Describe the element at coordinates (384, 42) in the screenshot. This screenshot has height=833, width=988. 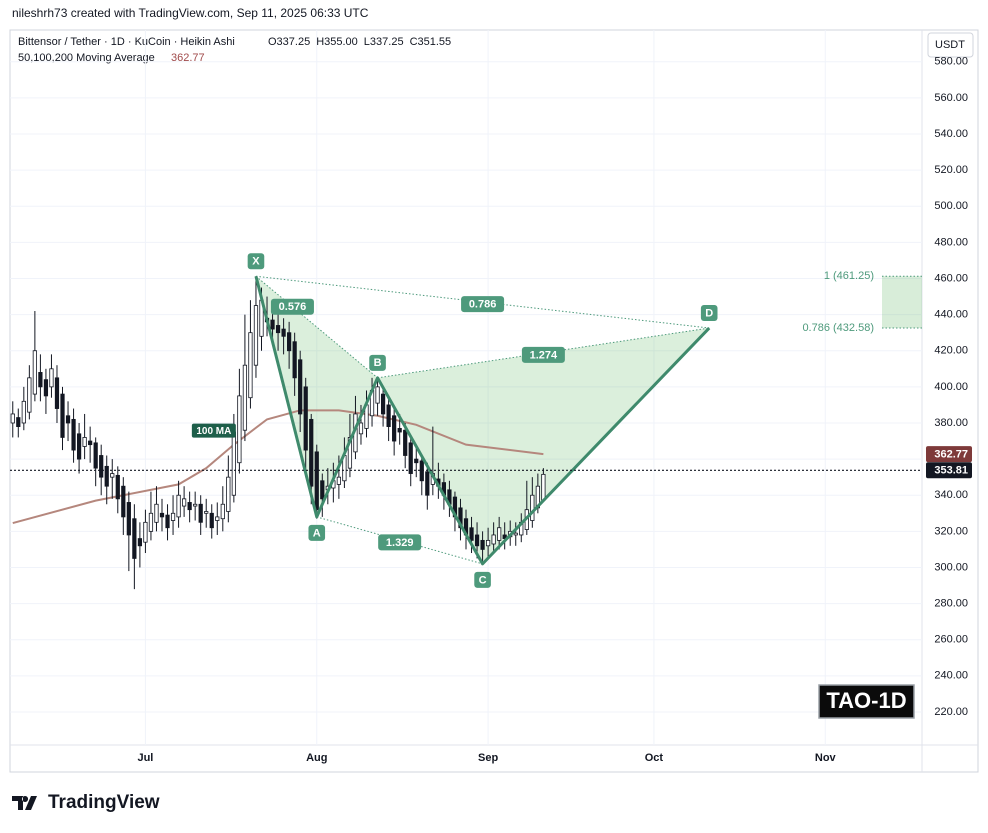
I see `ohlc-value: L337.25` at that location.